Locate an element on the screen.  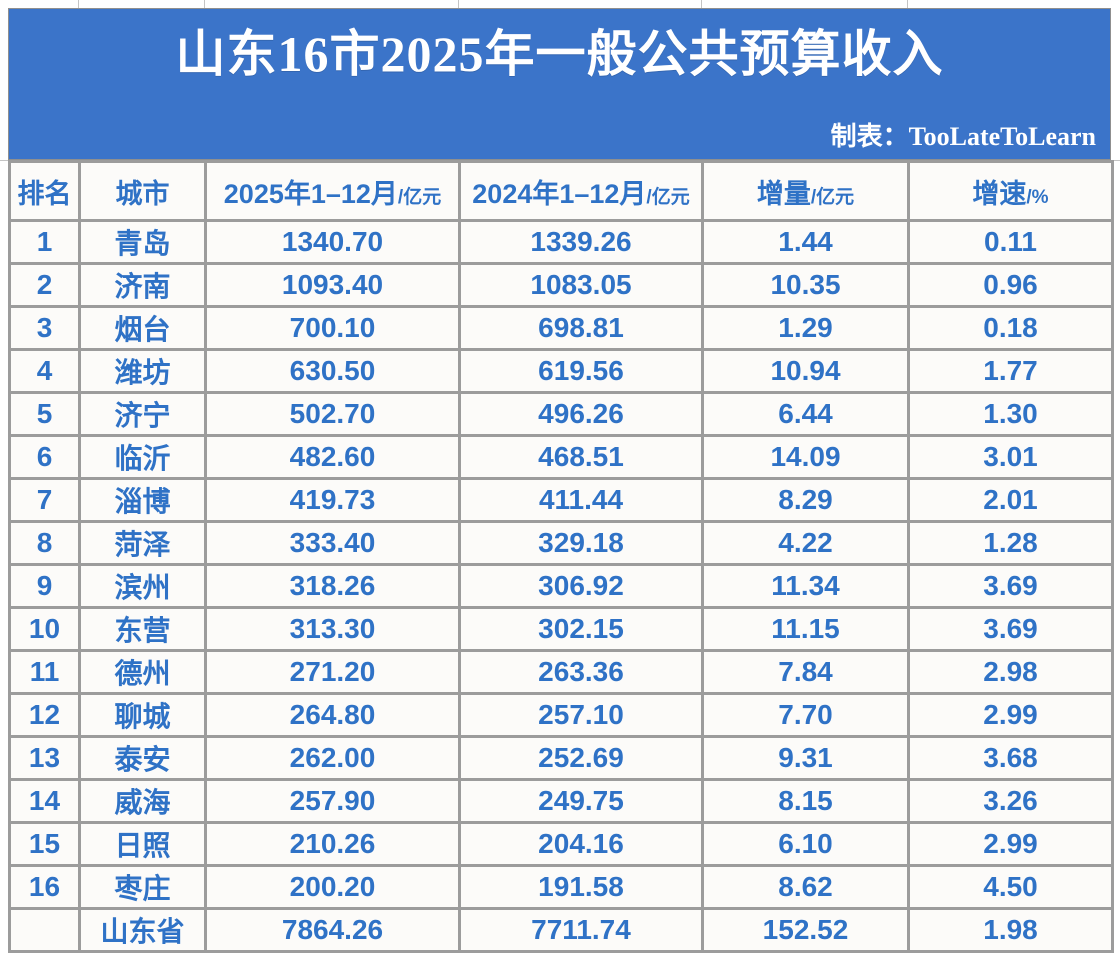
header-row: 排名 城市 2025年1–12月/亿元 2024年1–12月/亿元 增量/亿元 增速/% is located at coordinates (561, 191).